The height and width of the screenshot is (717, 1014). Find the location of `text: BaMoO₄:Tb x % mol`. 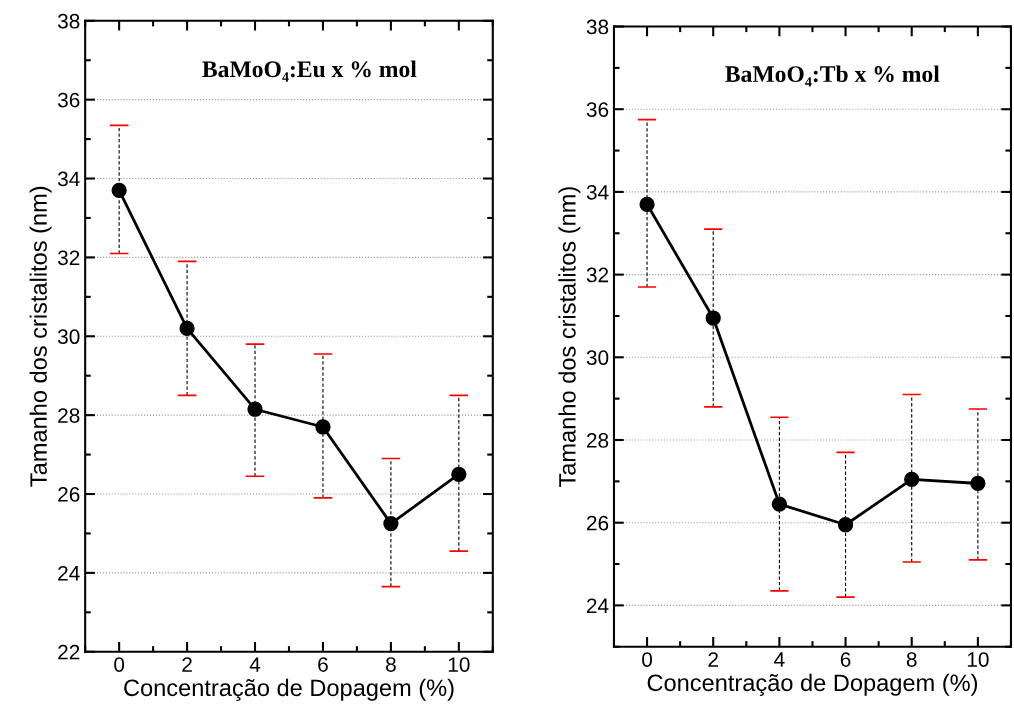

text: BaMoO₄:Tb x % mol is located at coordinates (832, 76).